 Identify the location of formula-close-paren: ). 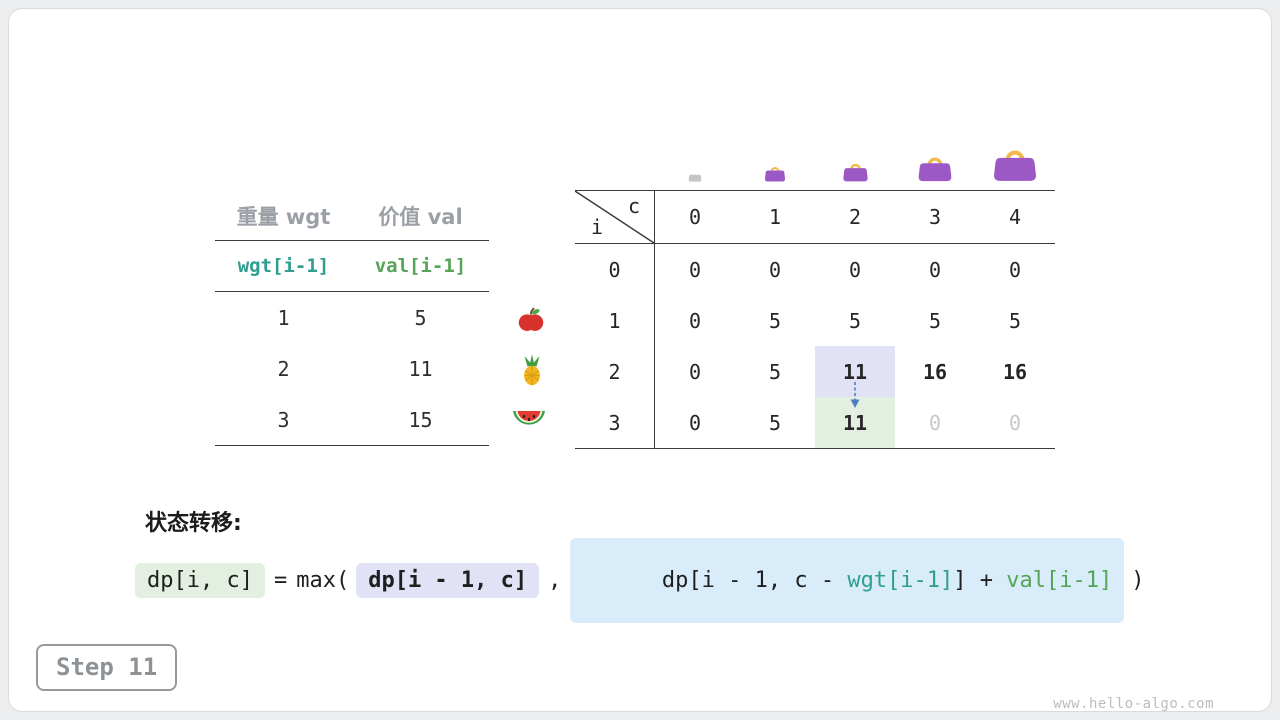
(1138, 580).